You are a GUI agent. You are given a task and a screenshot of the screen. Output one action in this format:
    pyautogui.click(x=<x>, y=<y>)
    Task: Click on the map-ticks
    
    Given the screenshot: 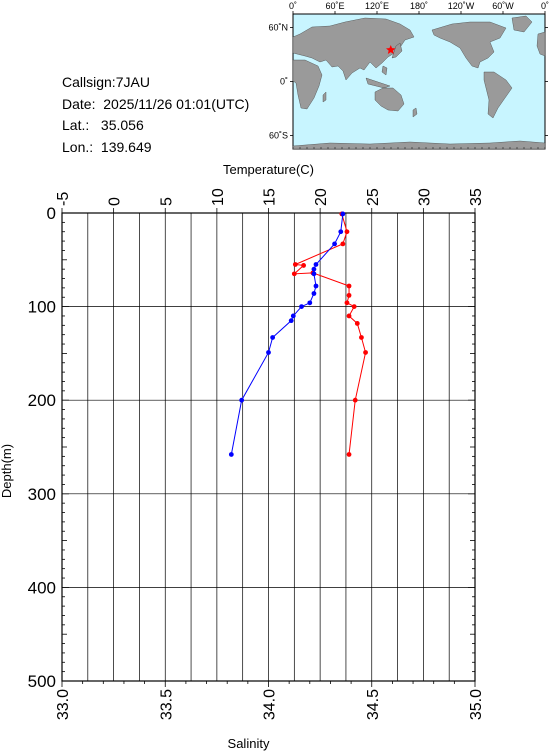 What is the action you would take?
    pyautogui.click(x=419, y=80)
    